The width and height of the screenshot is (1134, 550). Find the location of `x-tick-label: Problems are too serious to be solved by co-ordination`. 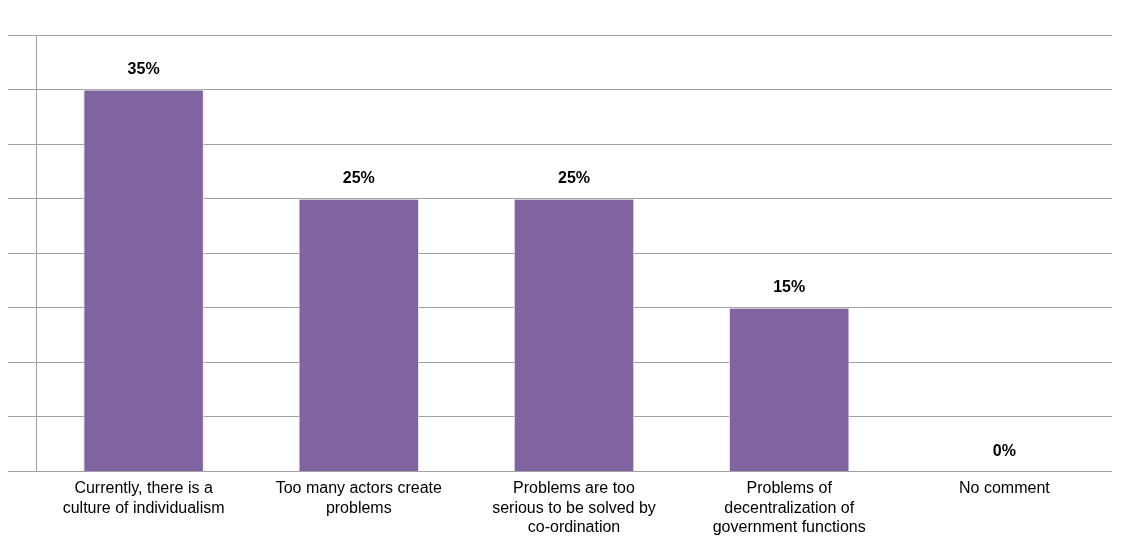

x-tick-label: Problems are too serious to be solved by co-ordination is located at coordinates (574, 507).